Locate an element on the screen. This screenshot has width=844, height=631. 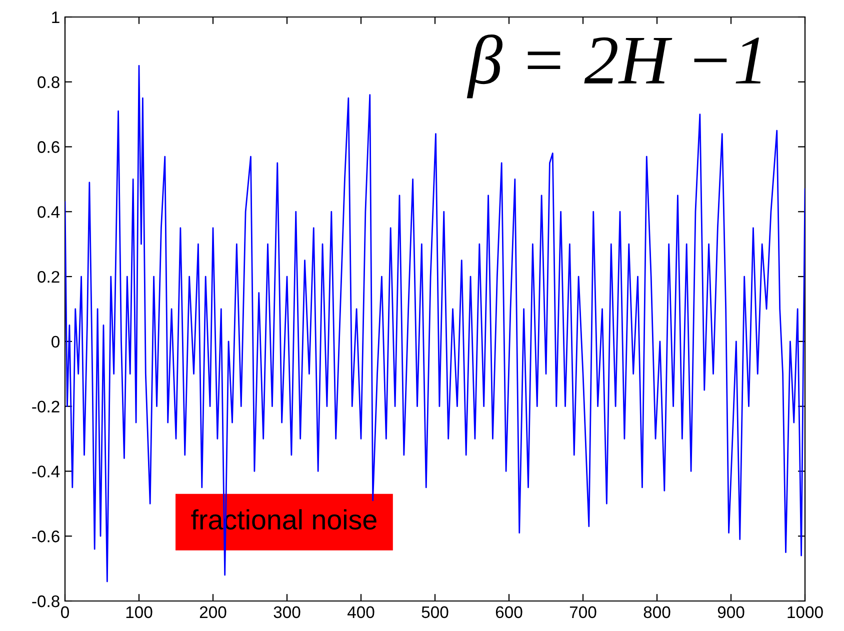
x-tick-label: 1000 is located at coordinates (805, 612).